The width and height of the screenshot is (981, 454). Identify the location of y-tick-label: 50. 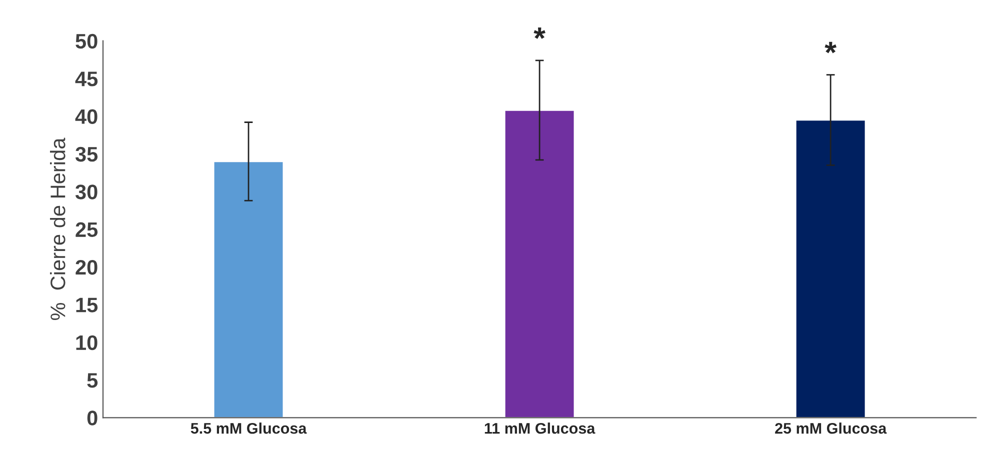
(87, 41).